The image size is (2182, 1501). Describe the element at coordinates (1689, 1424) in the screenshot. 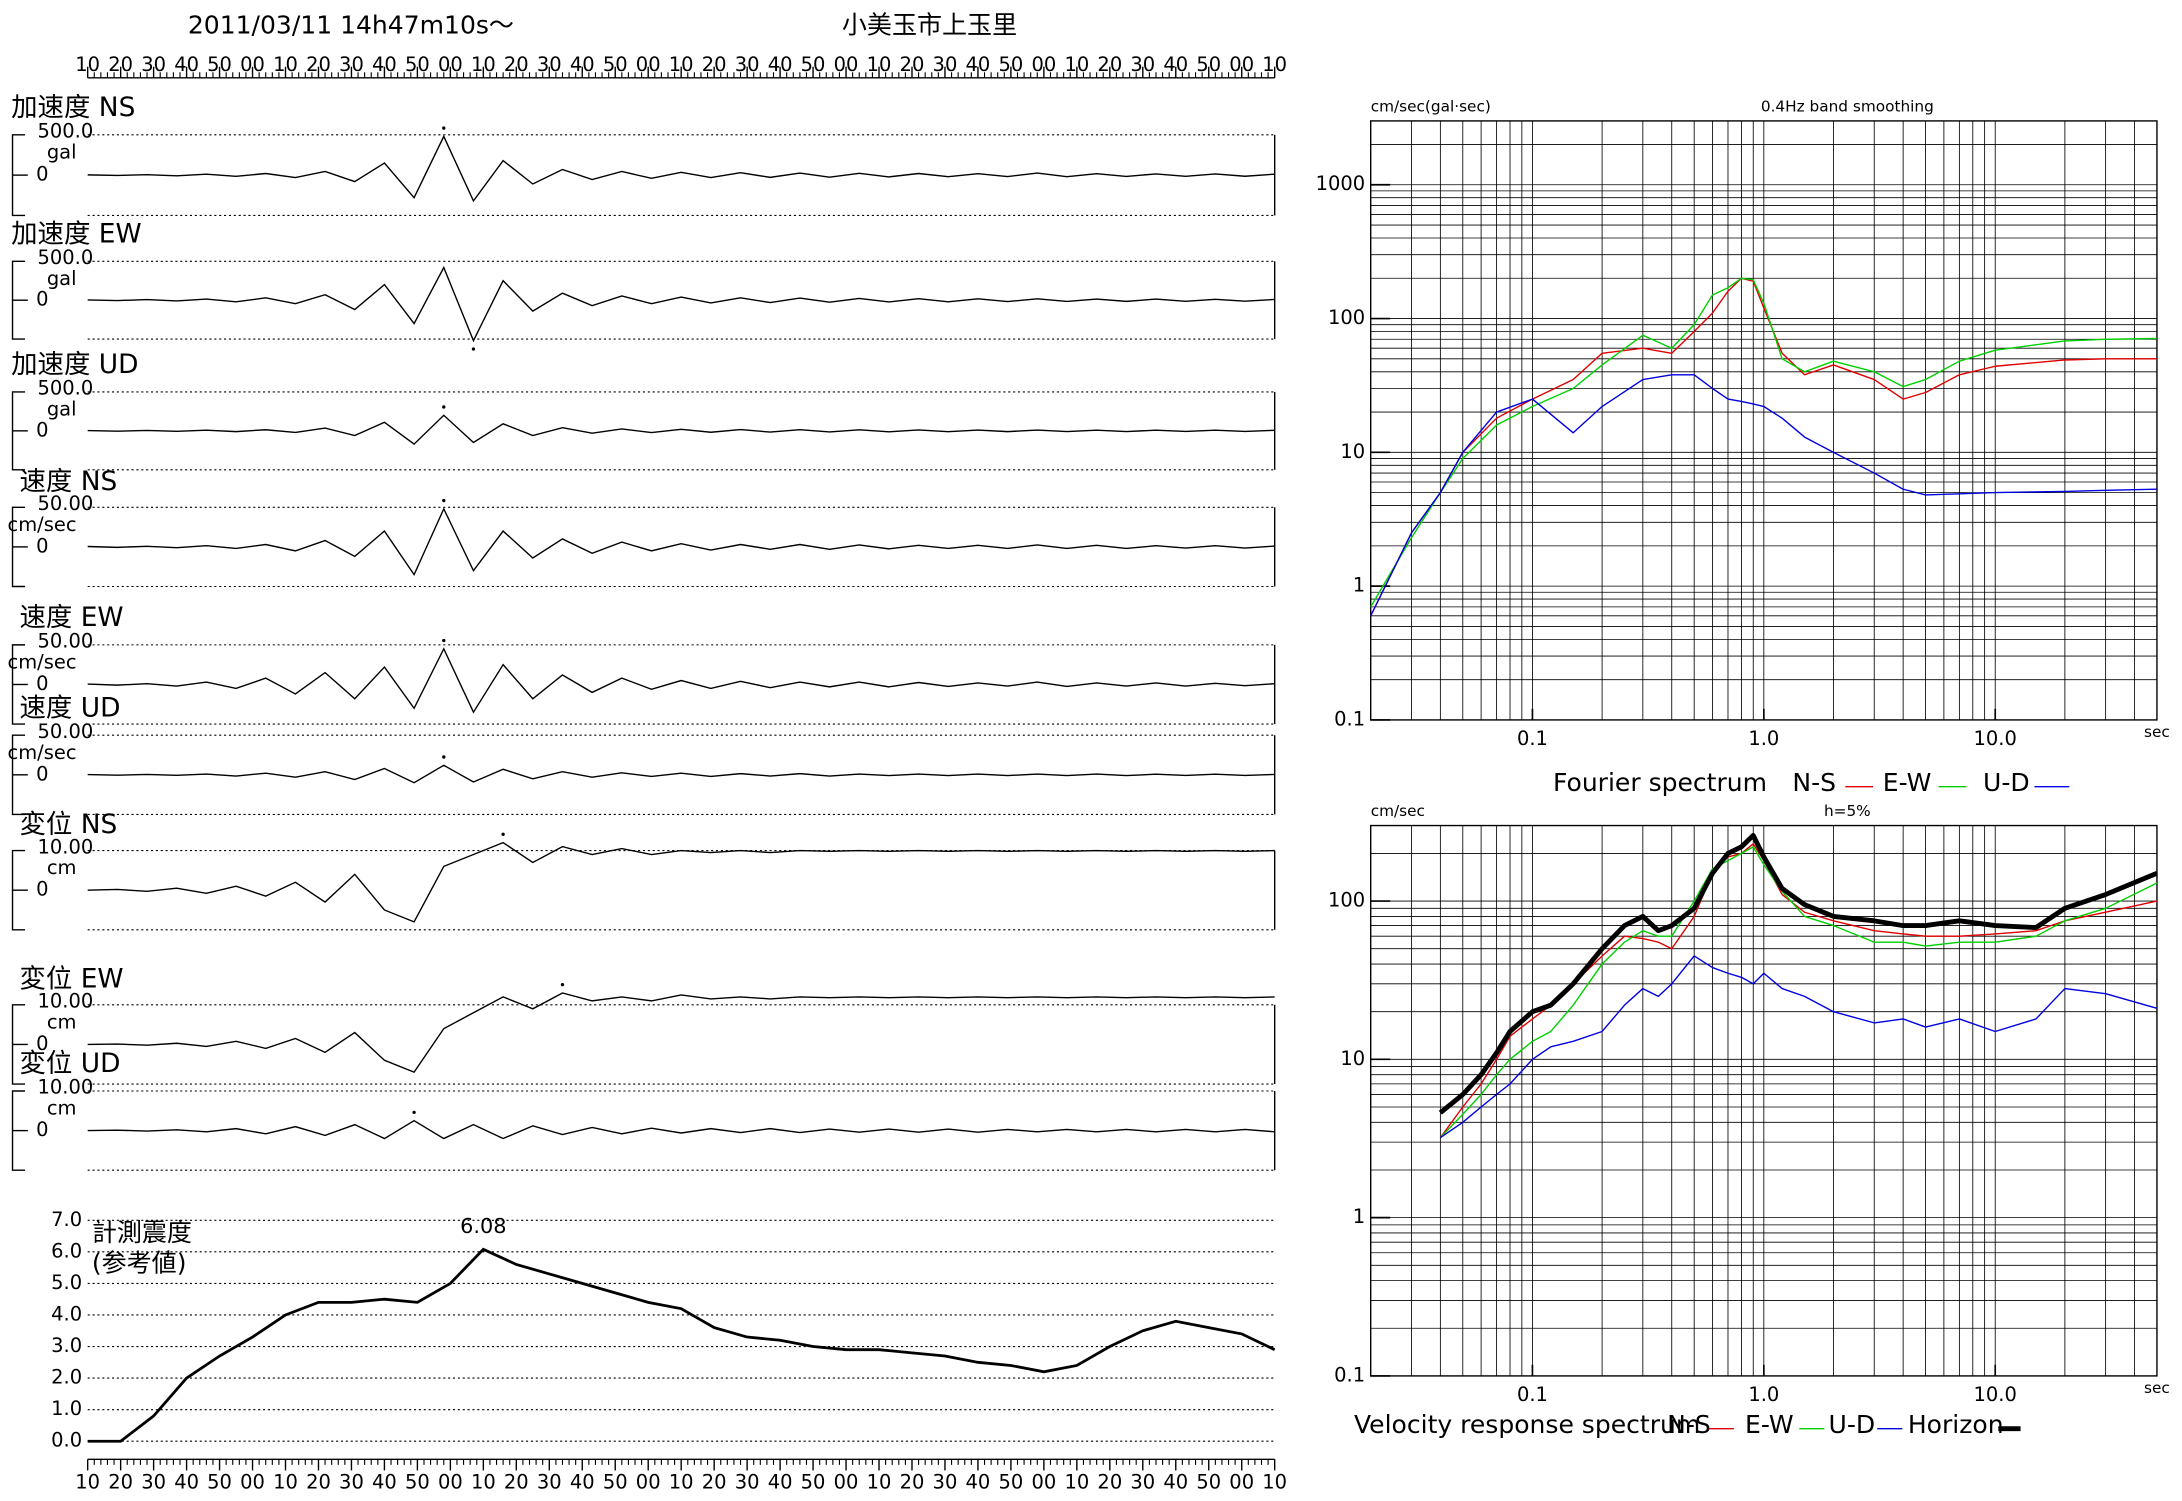

I see `legend-label: N-S` at that location.